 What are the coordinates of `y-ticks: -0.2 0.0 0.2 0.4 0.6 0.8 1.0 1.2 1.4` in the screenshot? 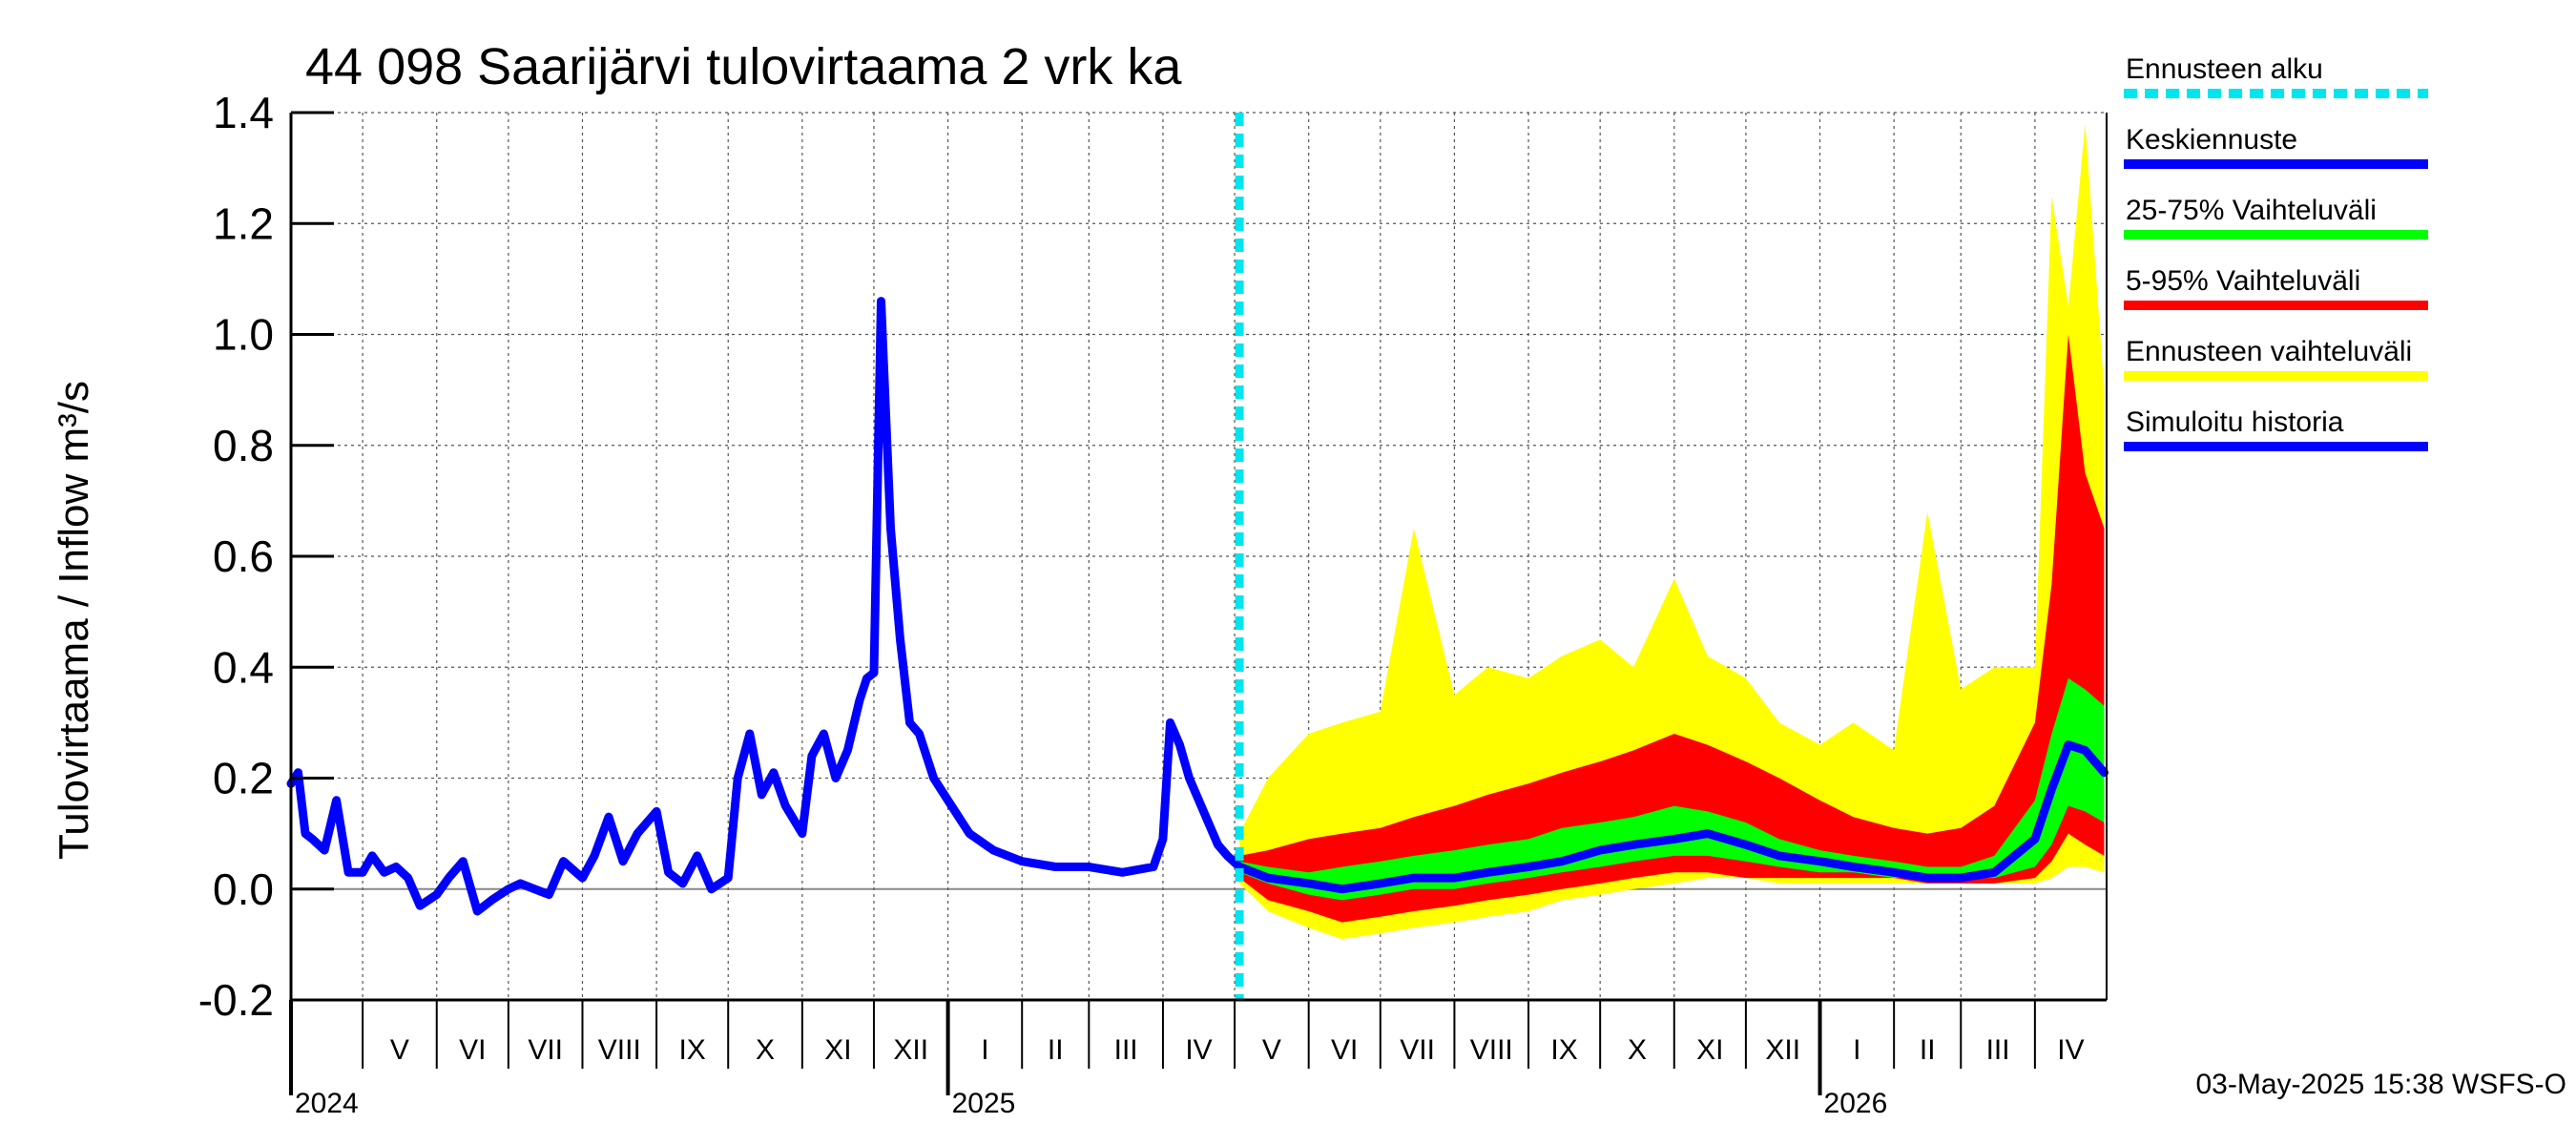 It's located at (266, 557).